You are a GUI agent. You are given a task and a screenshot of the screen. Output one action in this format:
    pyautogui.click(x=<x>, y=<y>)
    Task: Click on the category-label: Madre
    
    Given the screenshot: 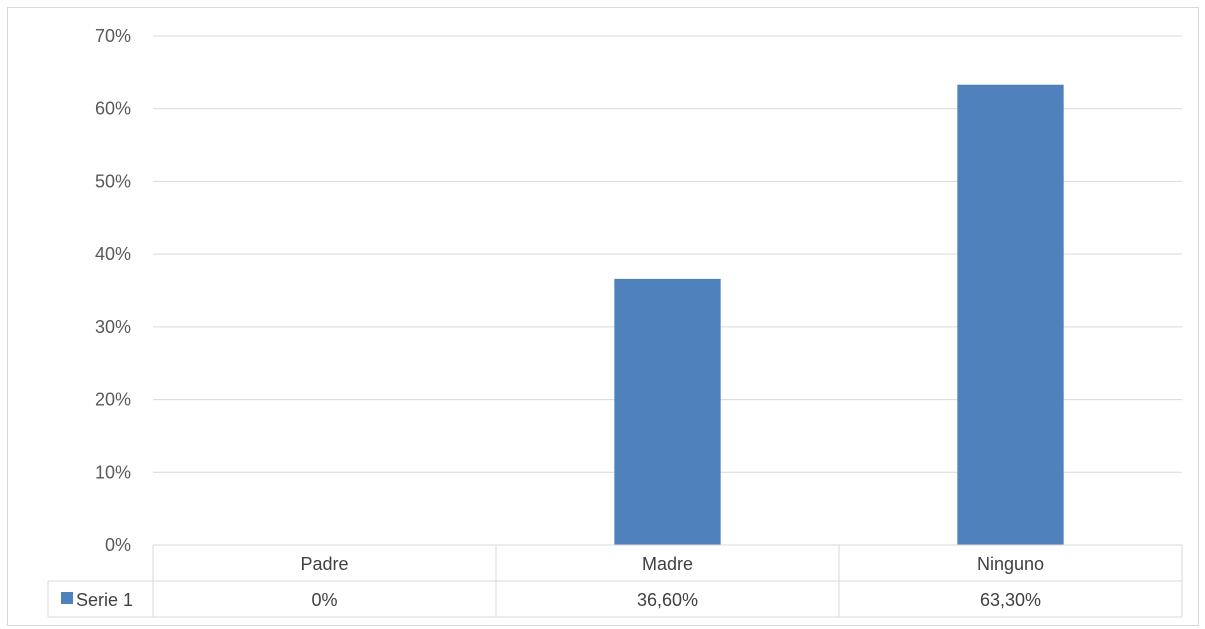 What is the action you would take?
    pyautogui.click(x=667, y=564)
    